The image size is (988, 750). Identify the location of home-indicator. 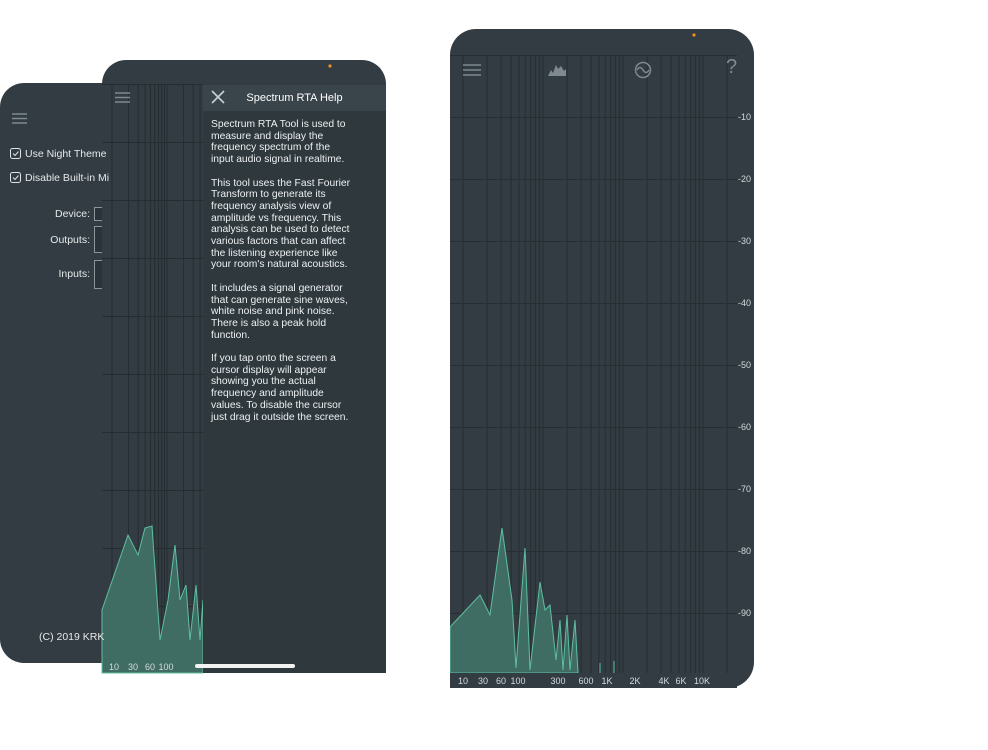
(245, 666).